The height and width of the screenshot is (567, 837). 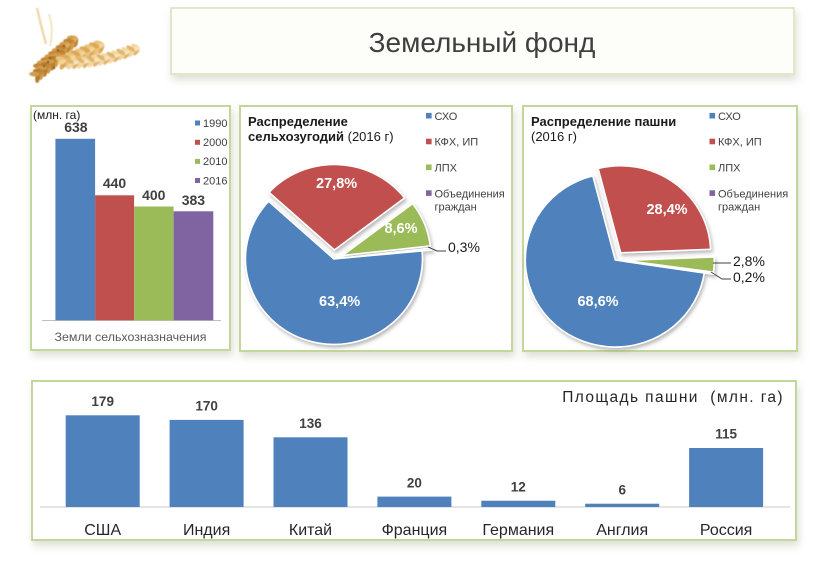 I want to click on svg-text: 27,8%, so click(x=336, y=184).